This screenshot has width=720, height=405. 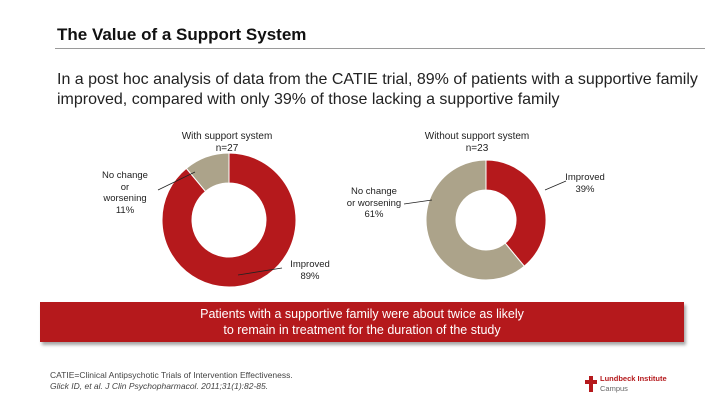 What do you see at coordinates (418, 202) in the screenshot?
I see `right-no-change-leader` at bounding box center [418, 202].